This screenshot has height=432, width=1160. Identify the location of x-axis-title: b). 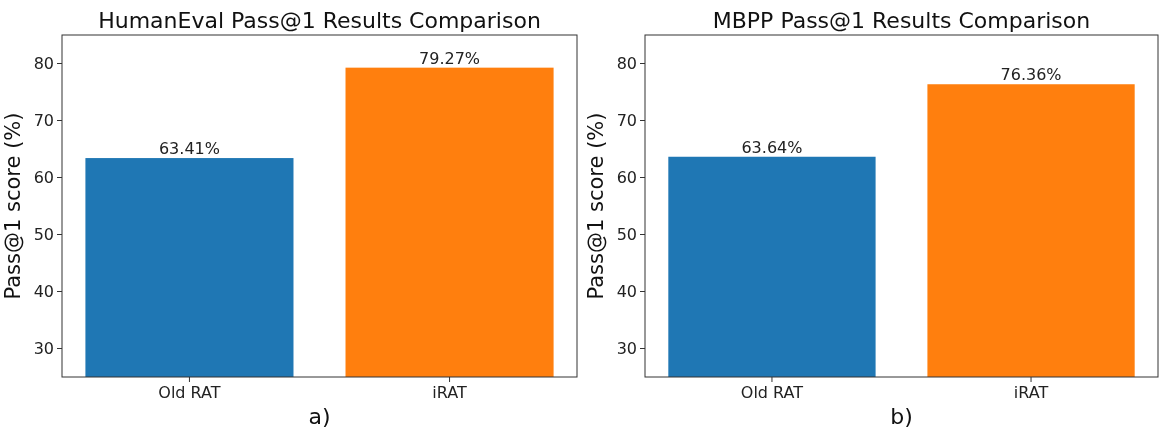
(901, 416).